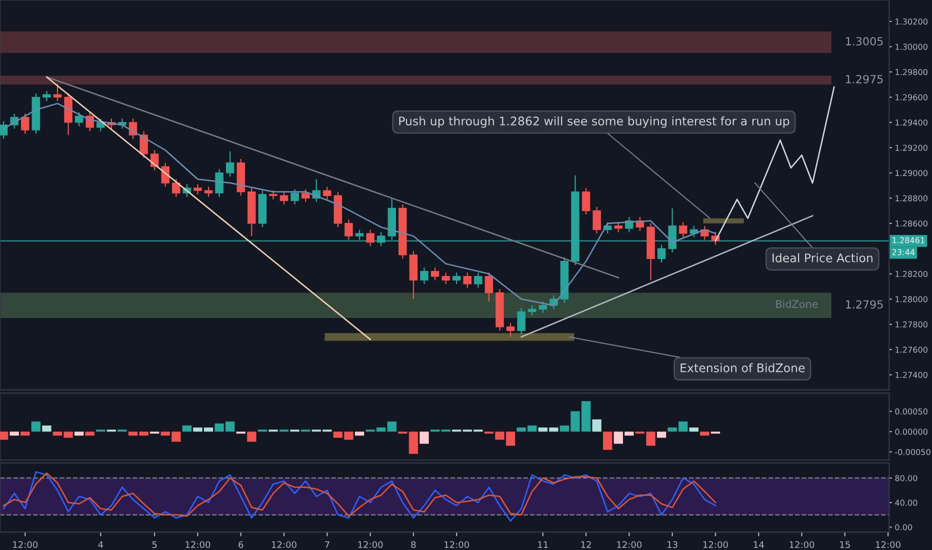 Image resolution: width=932 pixels, height=550 pixels. Describe the element at coordinates (912, 72) in the screenshot. I see `y-tick-label: 1.29800` at that location.